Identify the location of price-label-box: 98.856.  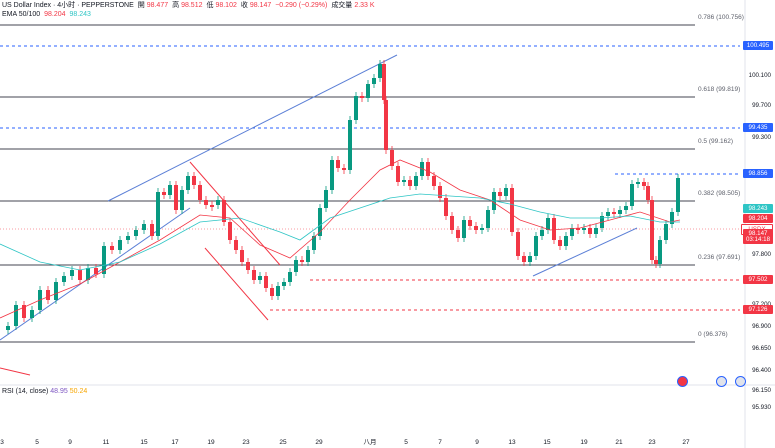
(758, 173).